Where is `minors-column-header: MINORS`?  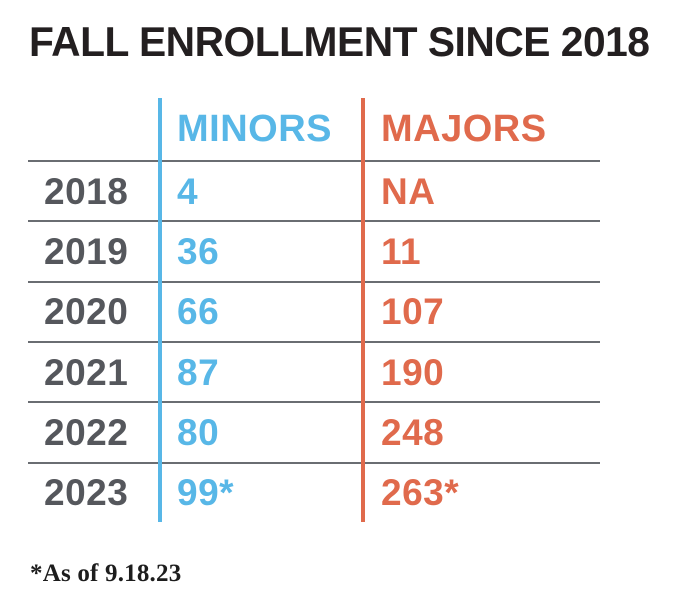
minors-column-header: MINORS is located at coordinates (254, 129).